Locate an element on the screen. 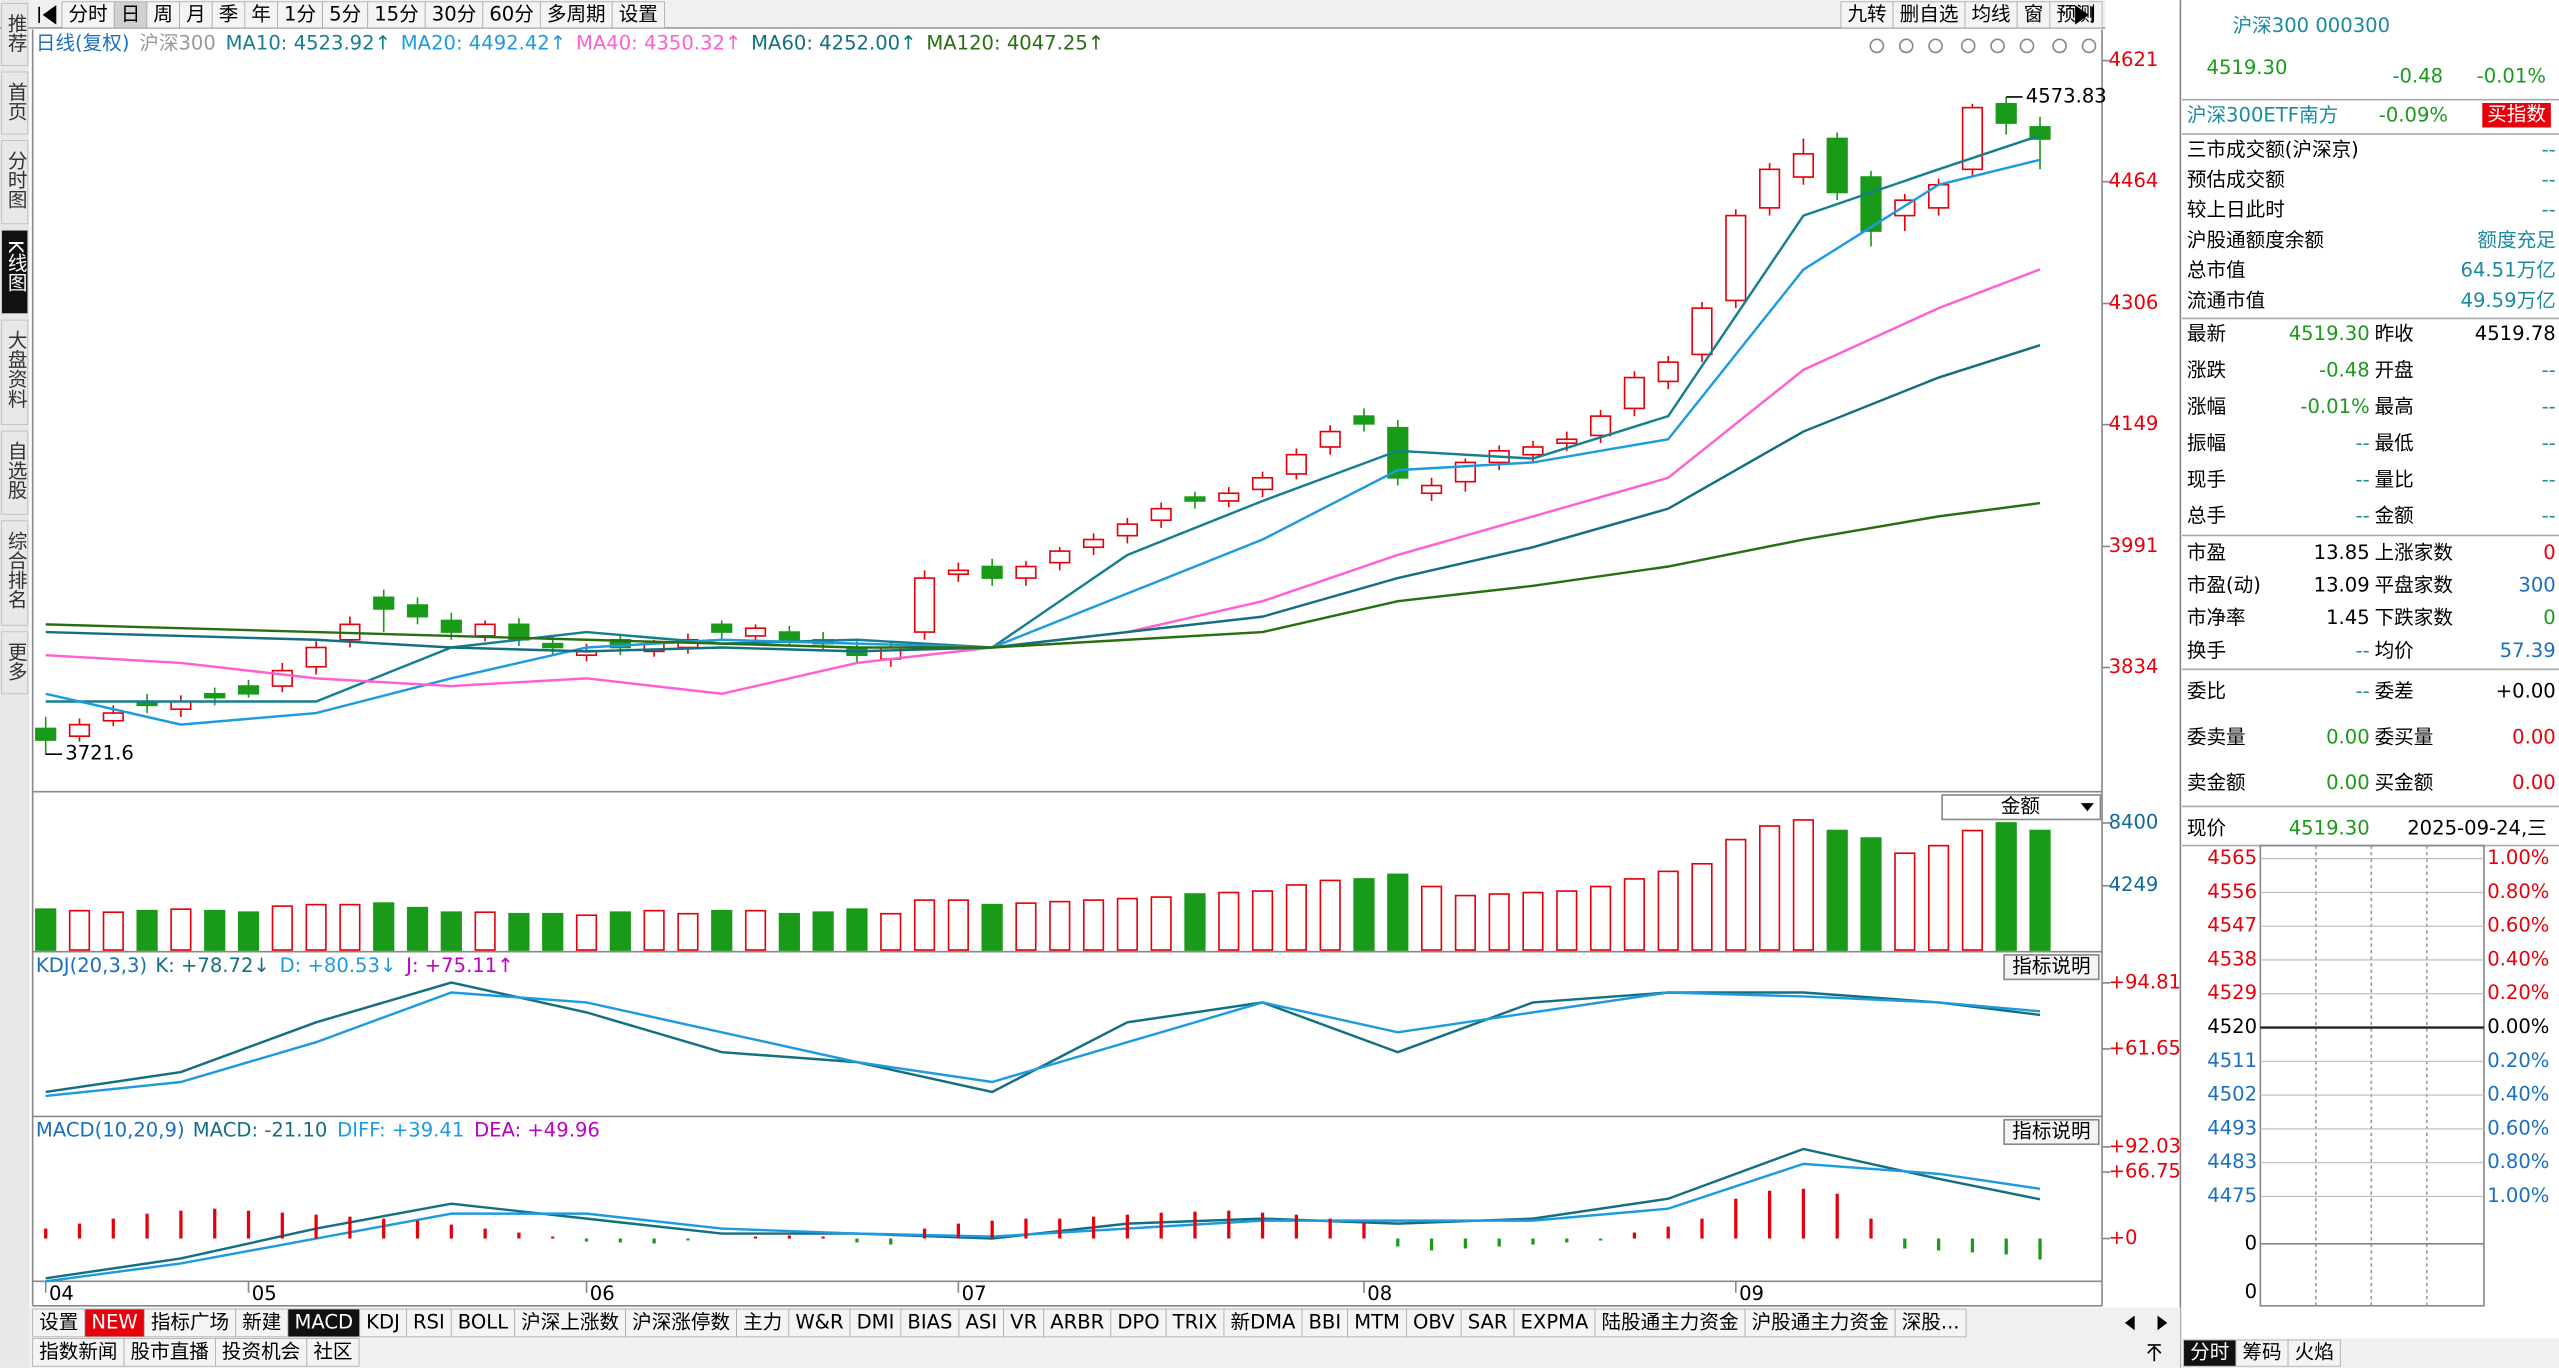 The height and width of the screenshot is (1368, 2559). sidebar-label: 大盘资料 is located at coordinates (15, 369).